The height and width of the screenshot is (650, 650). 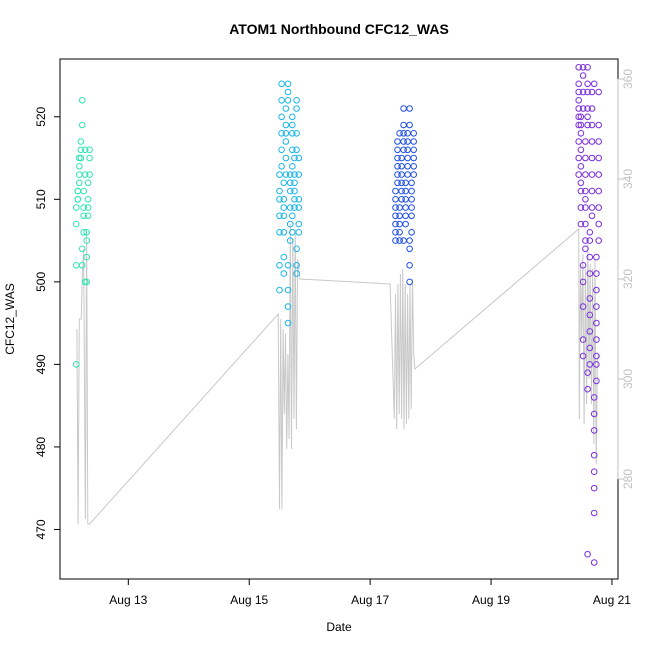 I want to click on y-tick-label: 520, so click(x=41, y=116).